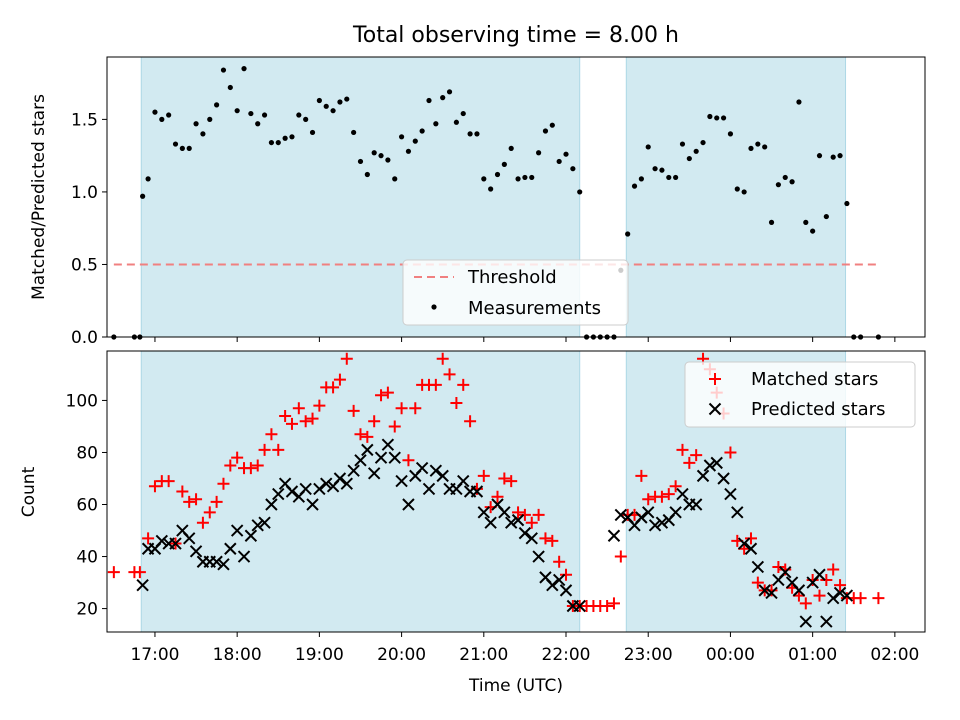 The image size is (960, 720). I want to click on x-tick-label: 19:00, so click(319, 655).